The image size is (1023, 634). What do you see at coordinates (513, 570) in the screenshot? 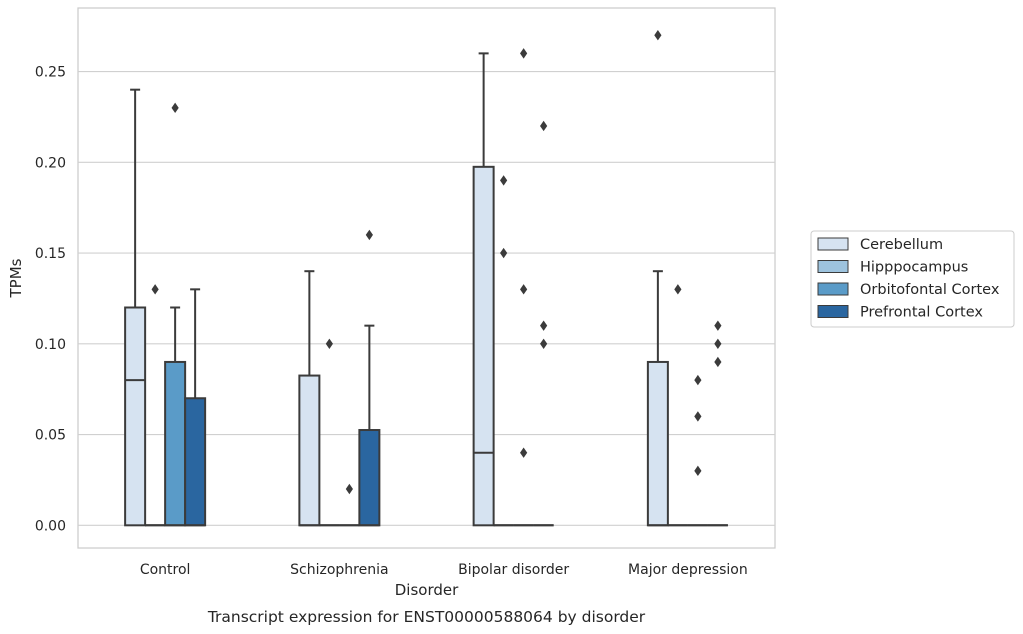
I see `x-tick-label: Bipolar disorder` at bounding box center [513, 570].